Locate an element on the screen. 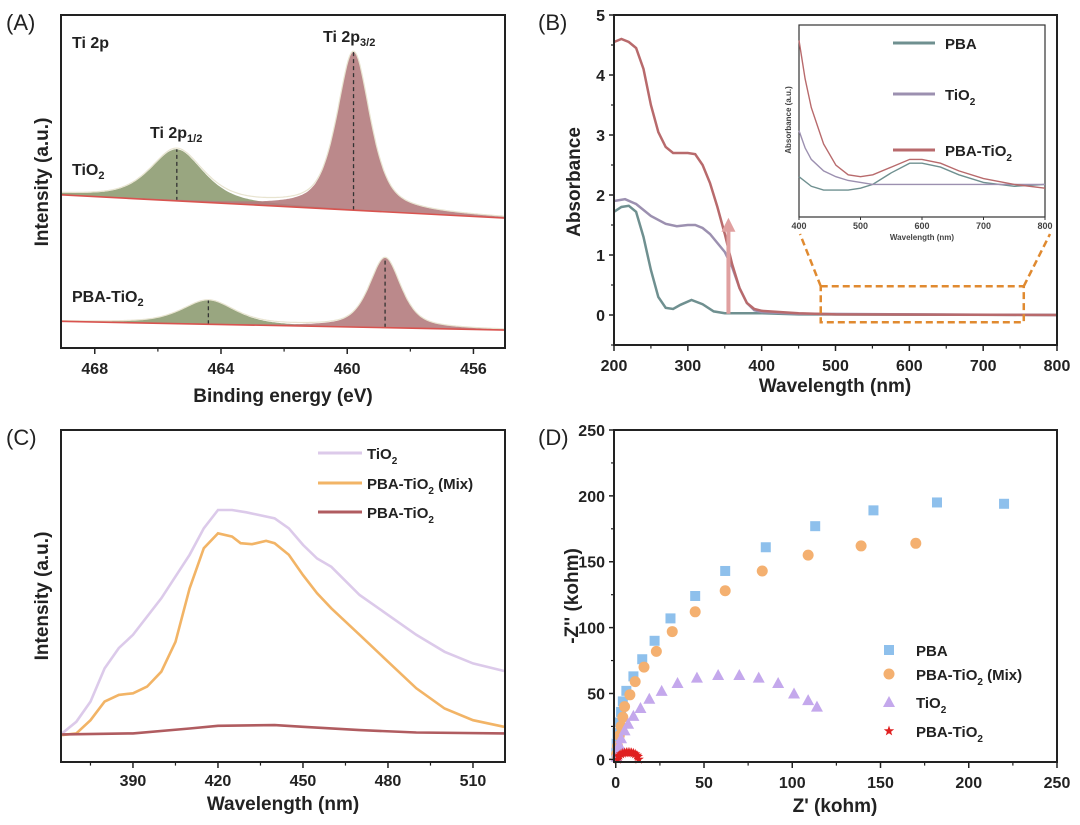 This screenshot has width=1080, height=825. legend-label-pba-tio2: PBA-TiO2 is located at coordinates (400, 515).